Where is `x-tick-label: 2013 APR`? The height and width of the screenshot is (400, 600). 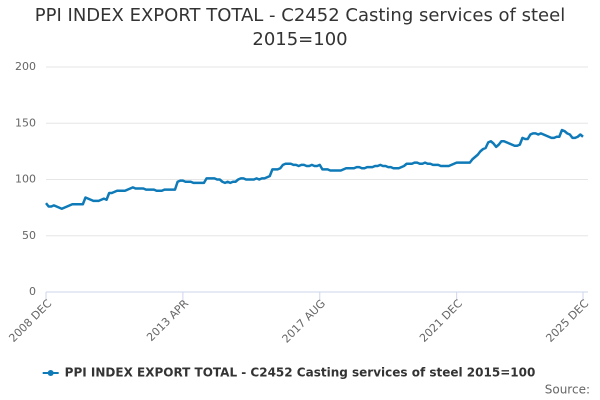
x-tick-label: 2013 APR is located at coordinates (167, 320).